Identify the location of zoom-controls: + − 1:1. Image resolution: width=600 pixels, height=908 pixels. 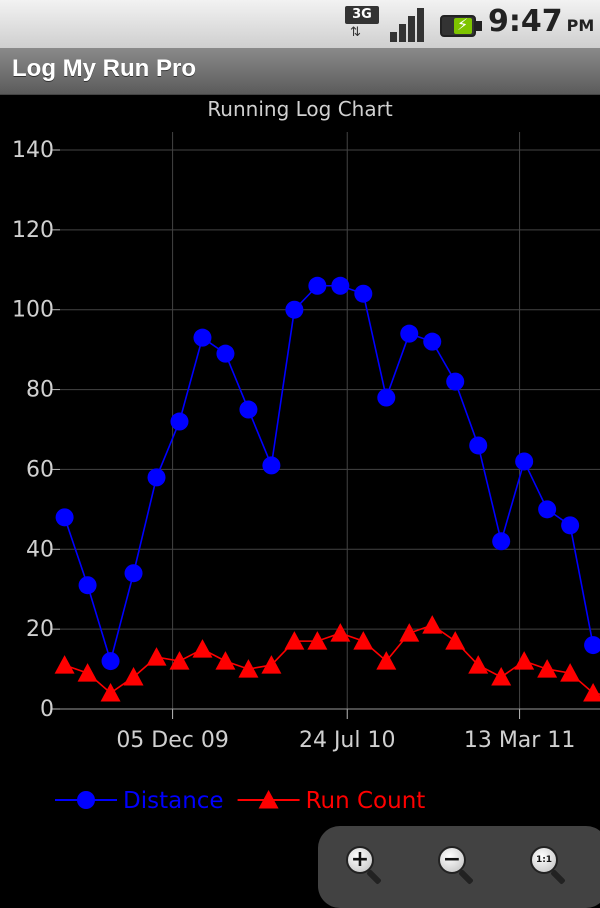
(459, 867).